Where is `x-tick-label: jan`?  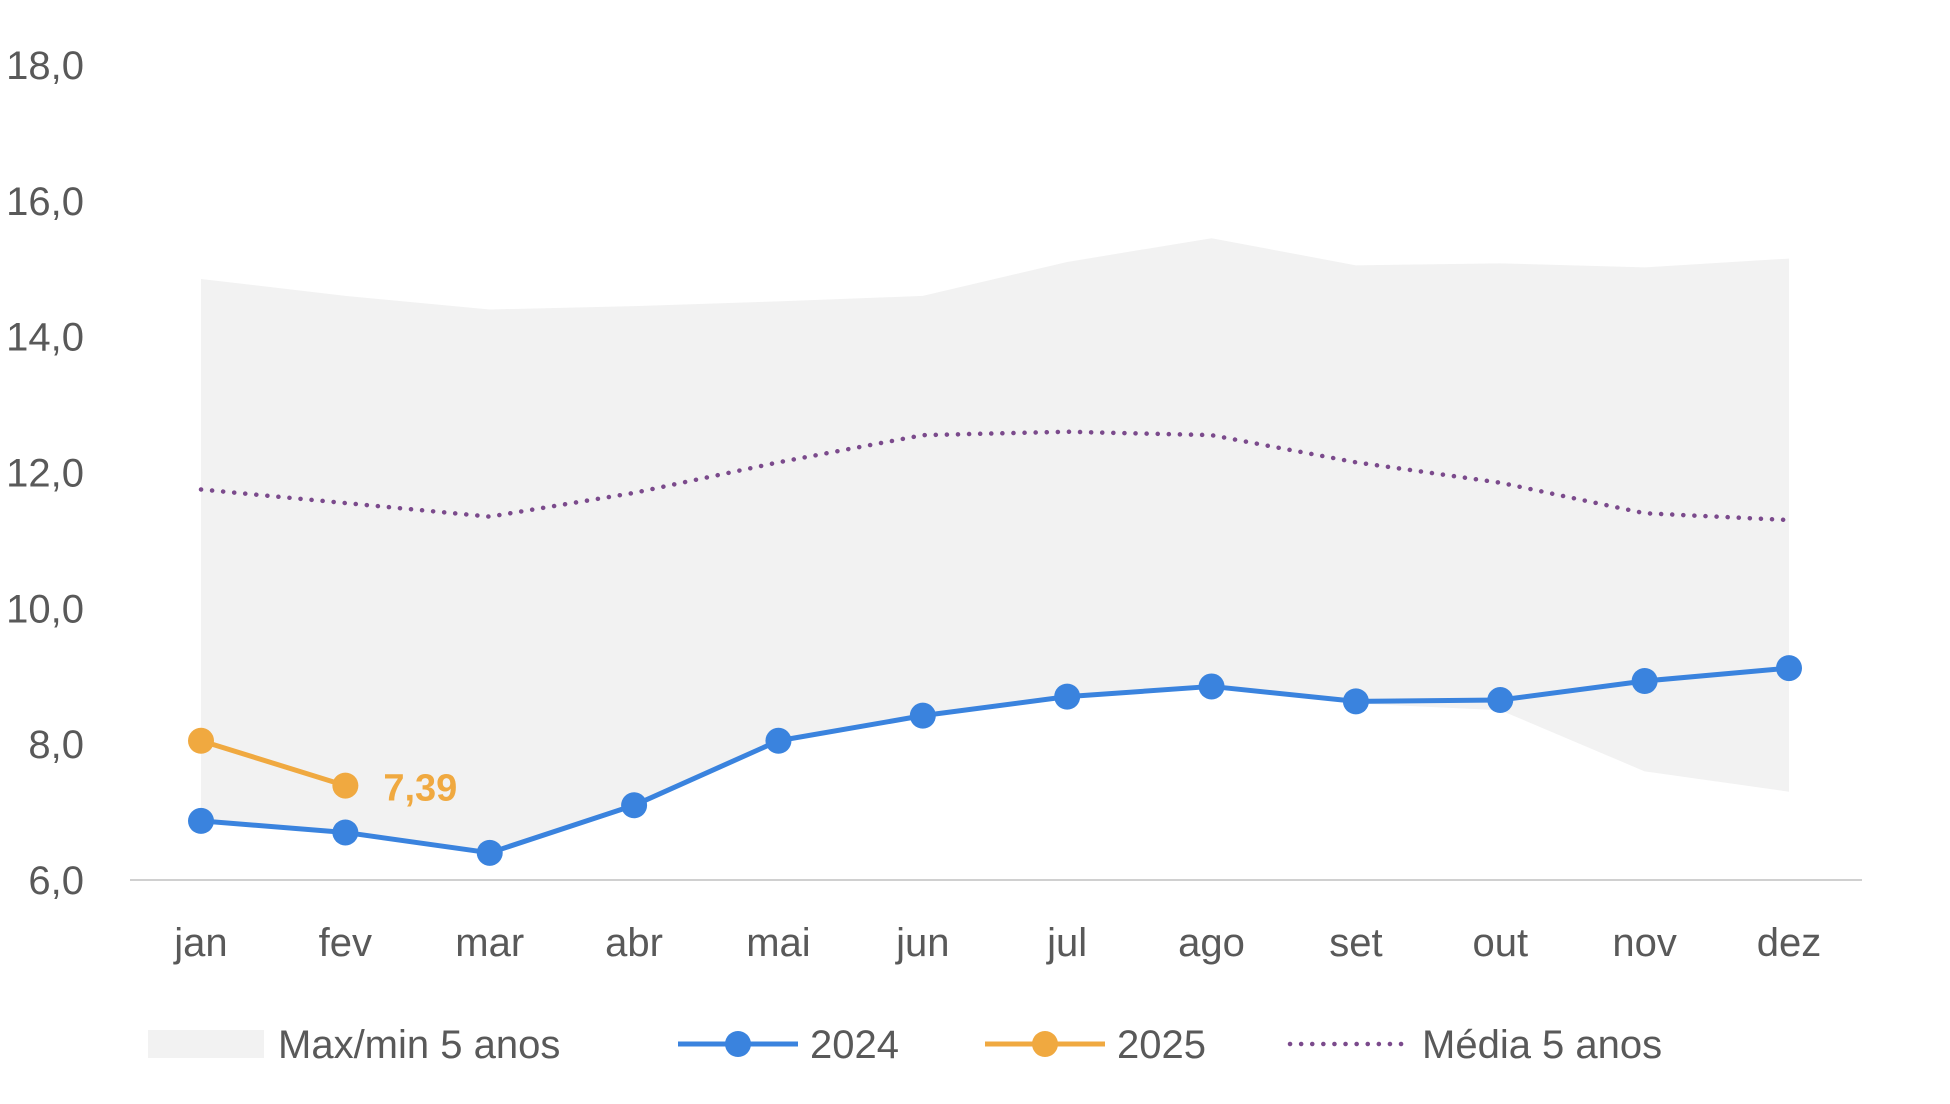
x-tick-label: jan is located at coordinates (200, 943).